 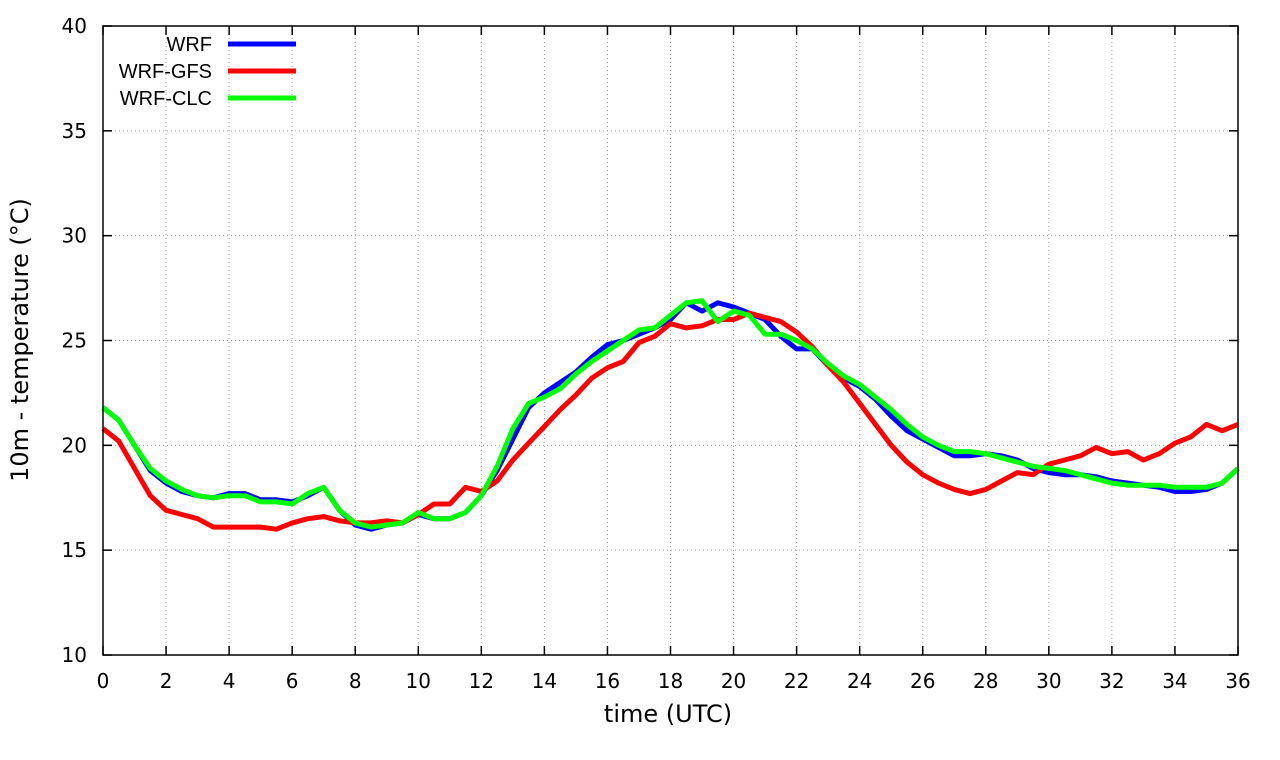 What do you see at coordinates (74, 550) in the screenshot?
I see `y-tick-label: 15` at bounding box center [74, 550].